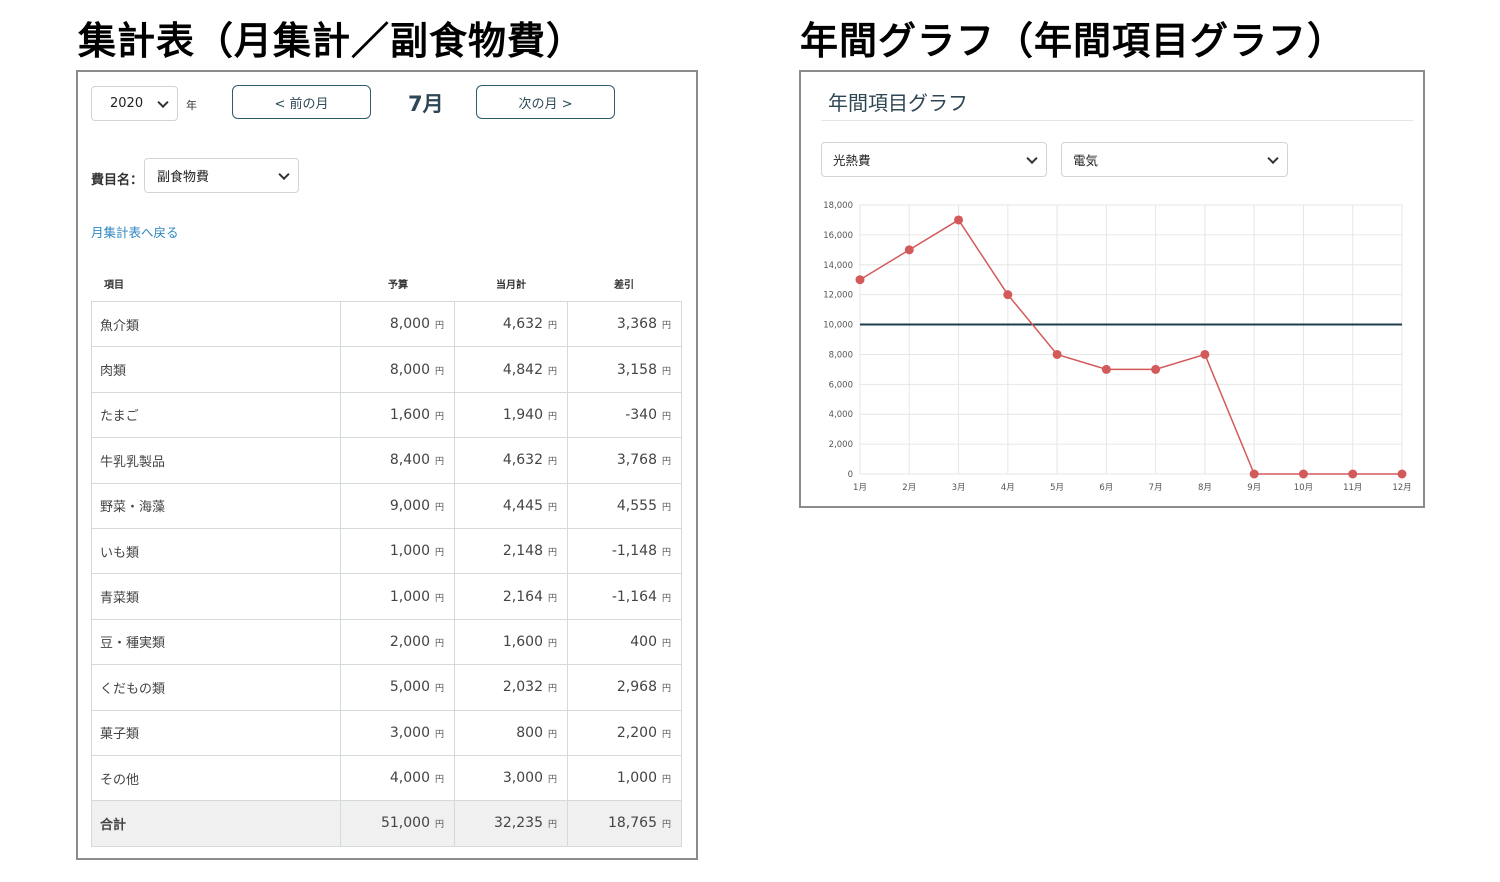  I want to click on table-row: 牛乳乳製品 8,400 円 4,632 円 3,768 円, so click(386, 460).